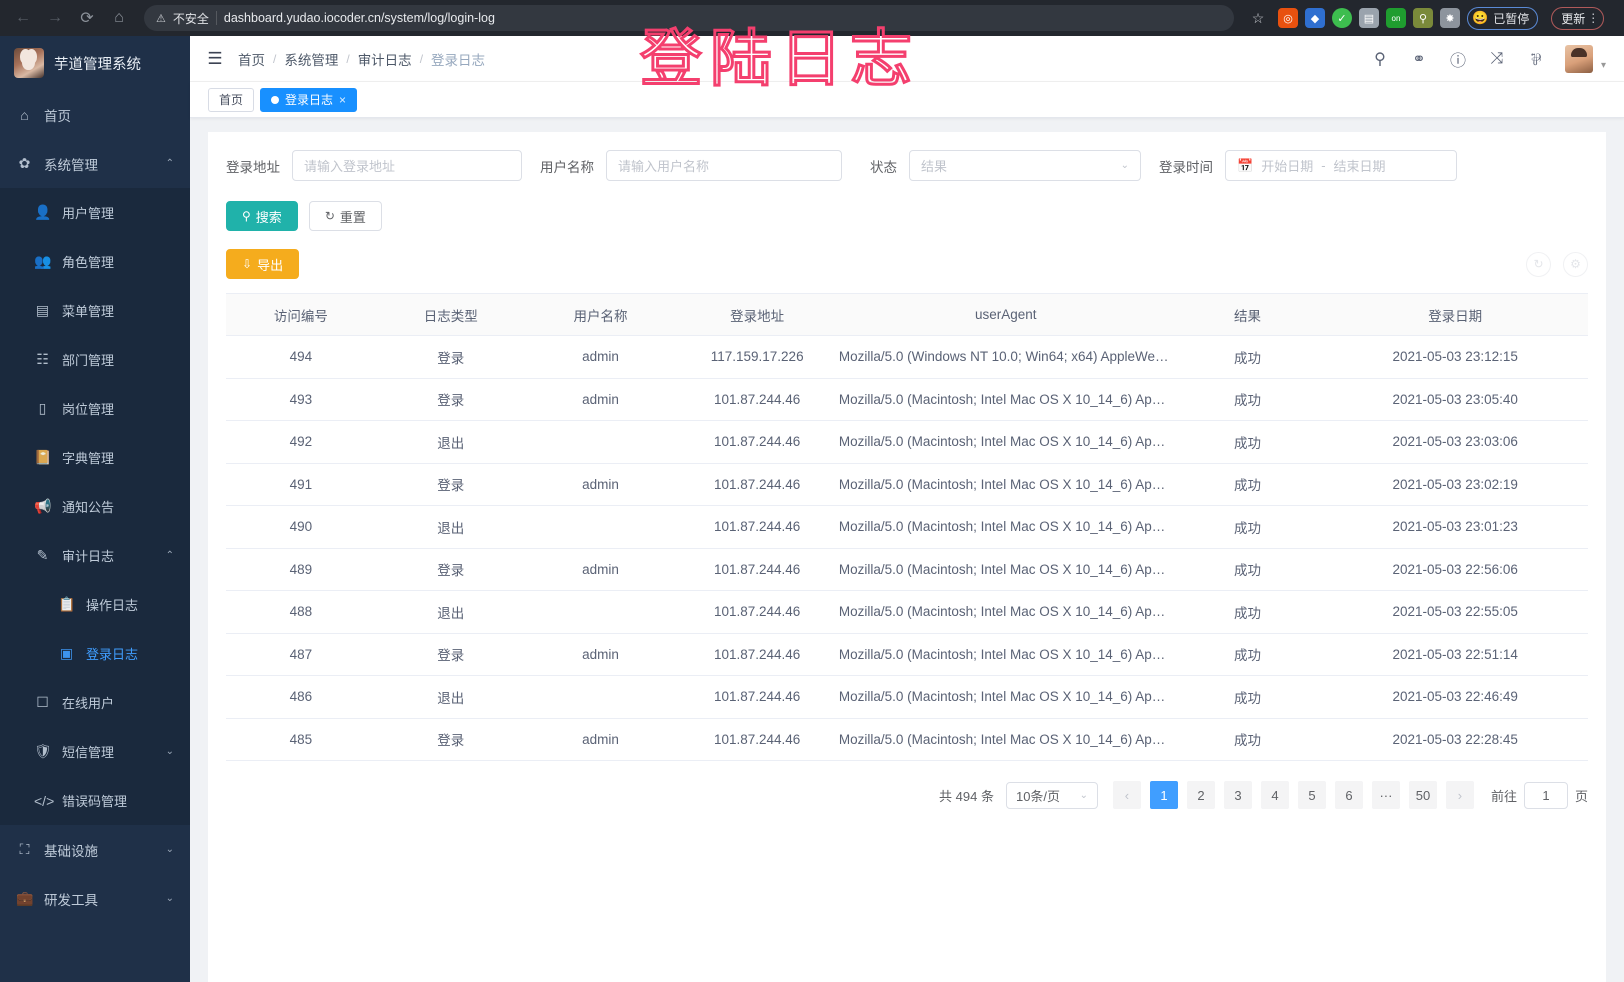 The width and height of the screenshot is (1624, 982). I want to click on avatar, so click(1578, 58).